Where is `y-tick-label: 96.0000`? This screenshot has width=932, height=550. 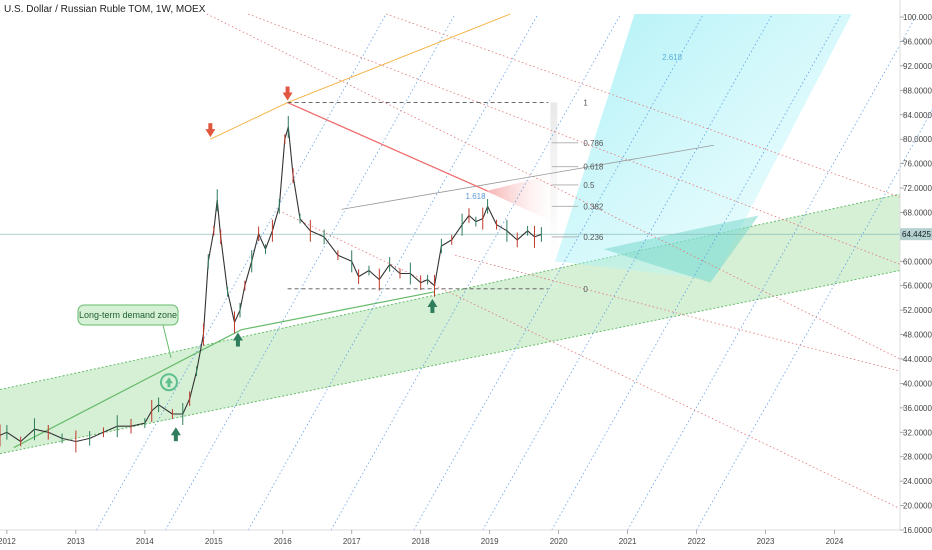 y-tick-label: 96.0000 is located at coordinates (917, 41).